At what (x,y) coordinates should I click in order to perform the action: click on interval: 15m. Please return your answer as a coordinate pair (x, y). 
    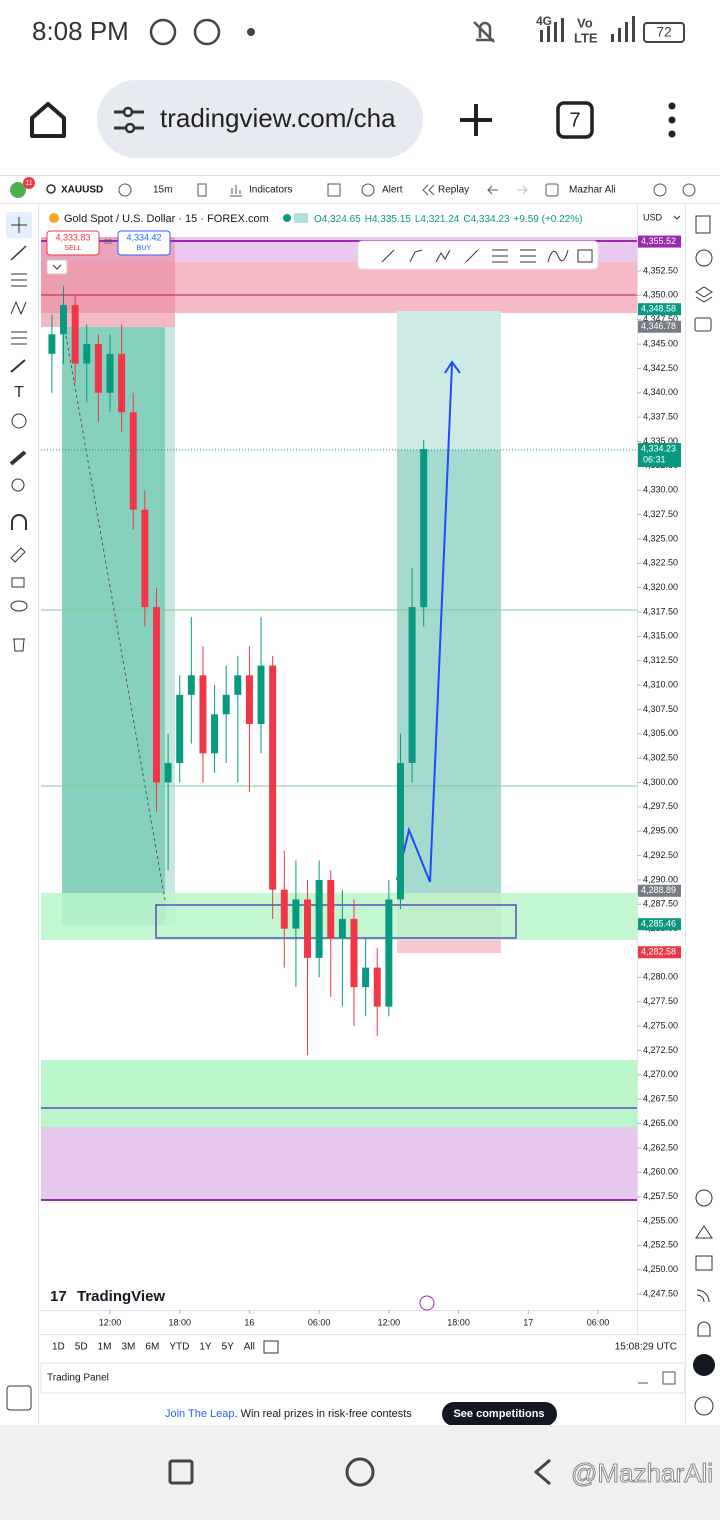
    Looking at the image, I should click on (162, 190).